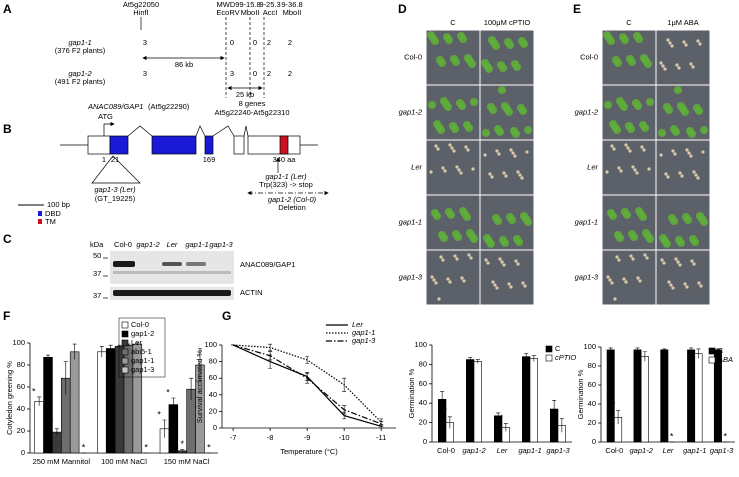  Describe the element at coordinates (270, 437) in the screenshot. I see `x-tick-label: -8` at that location.